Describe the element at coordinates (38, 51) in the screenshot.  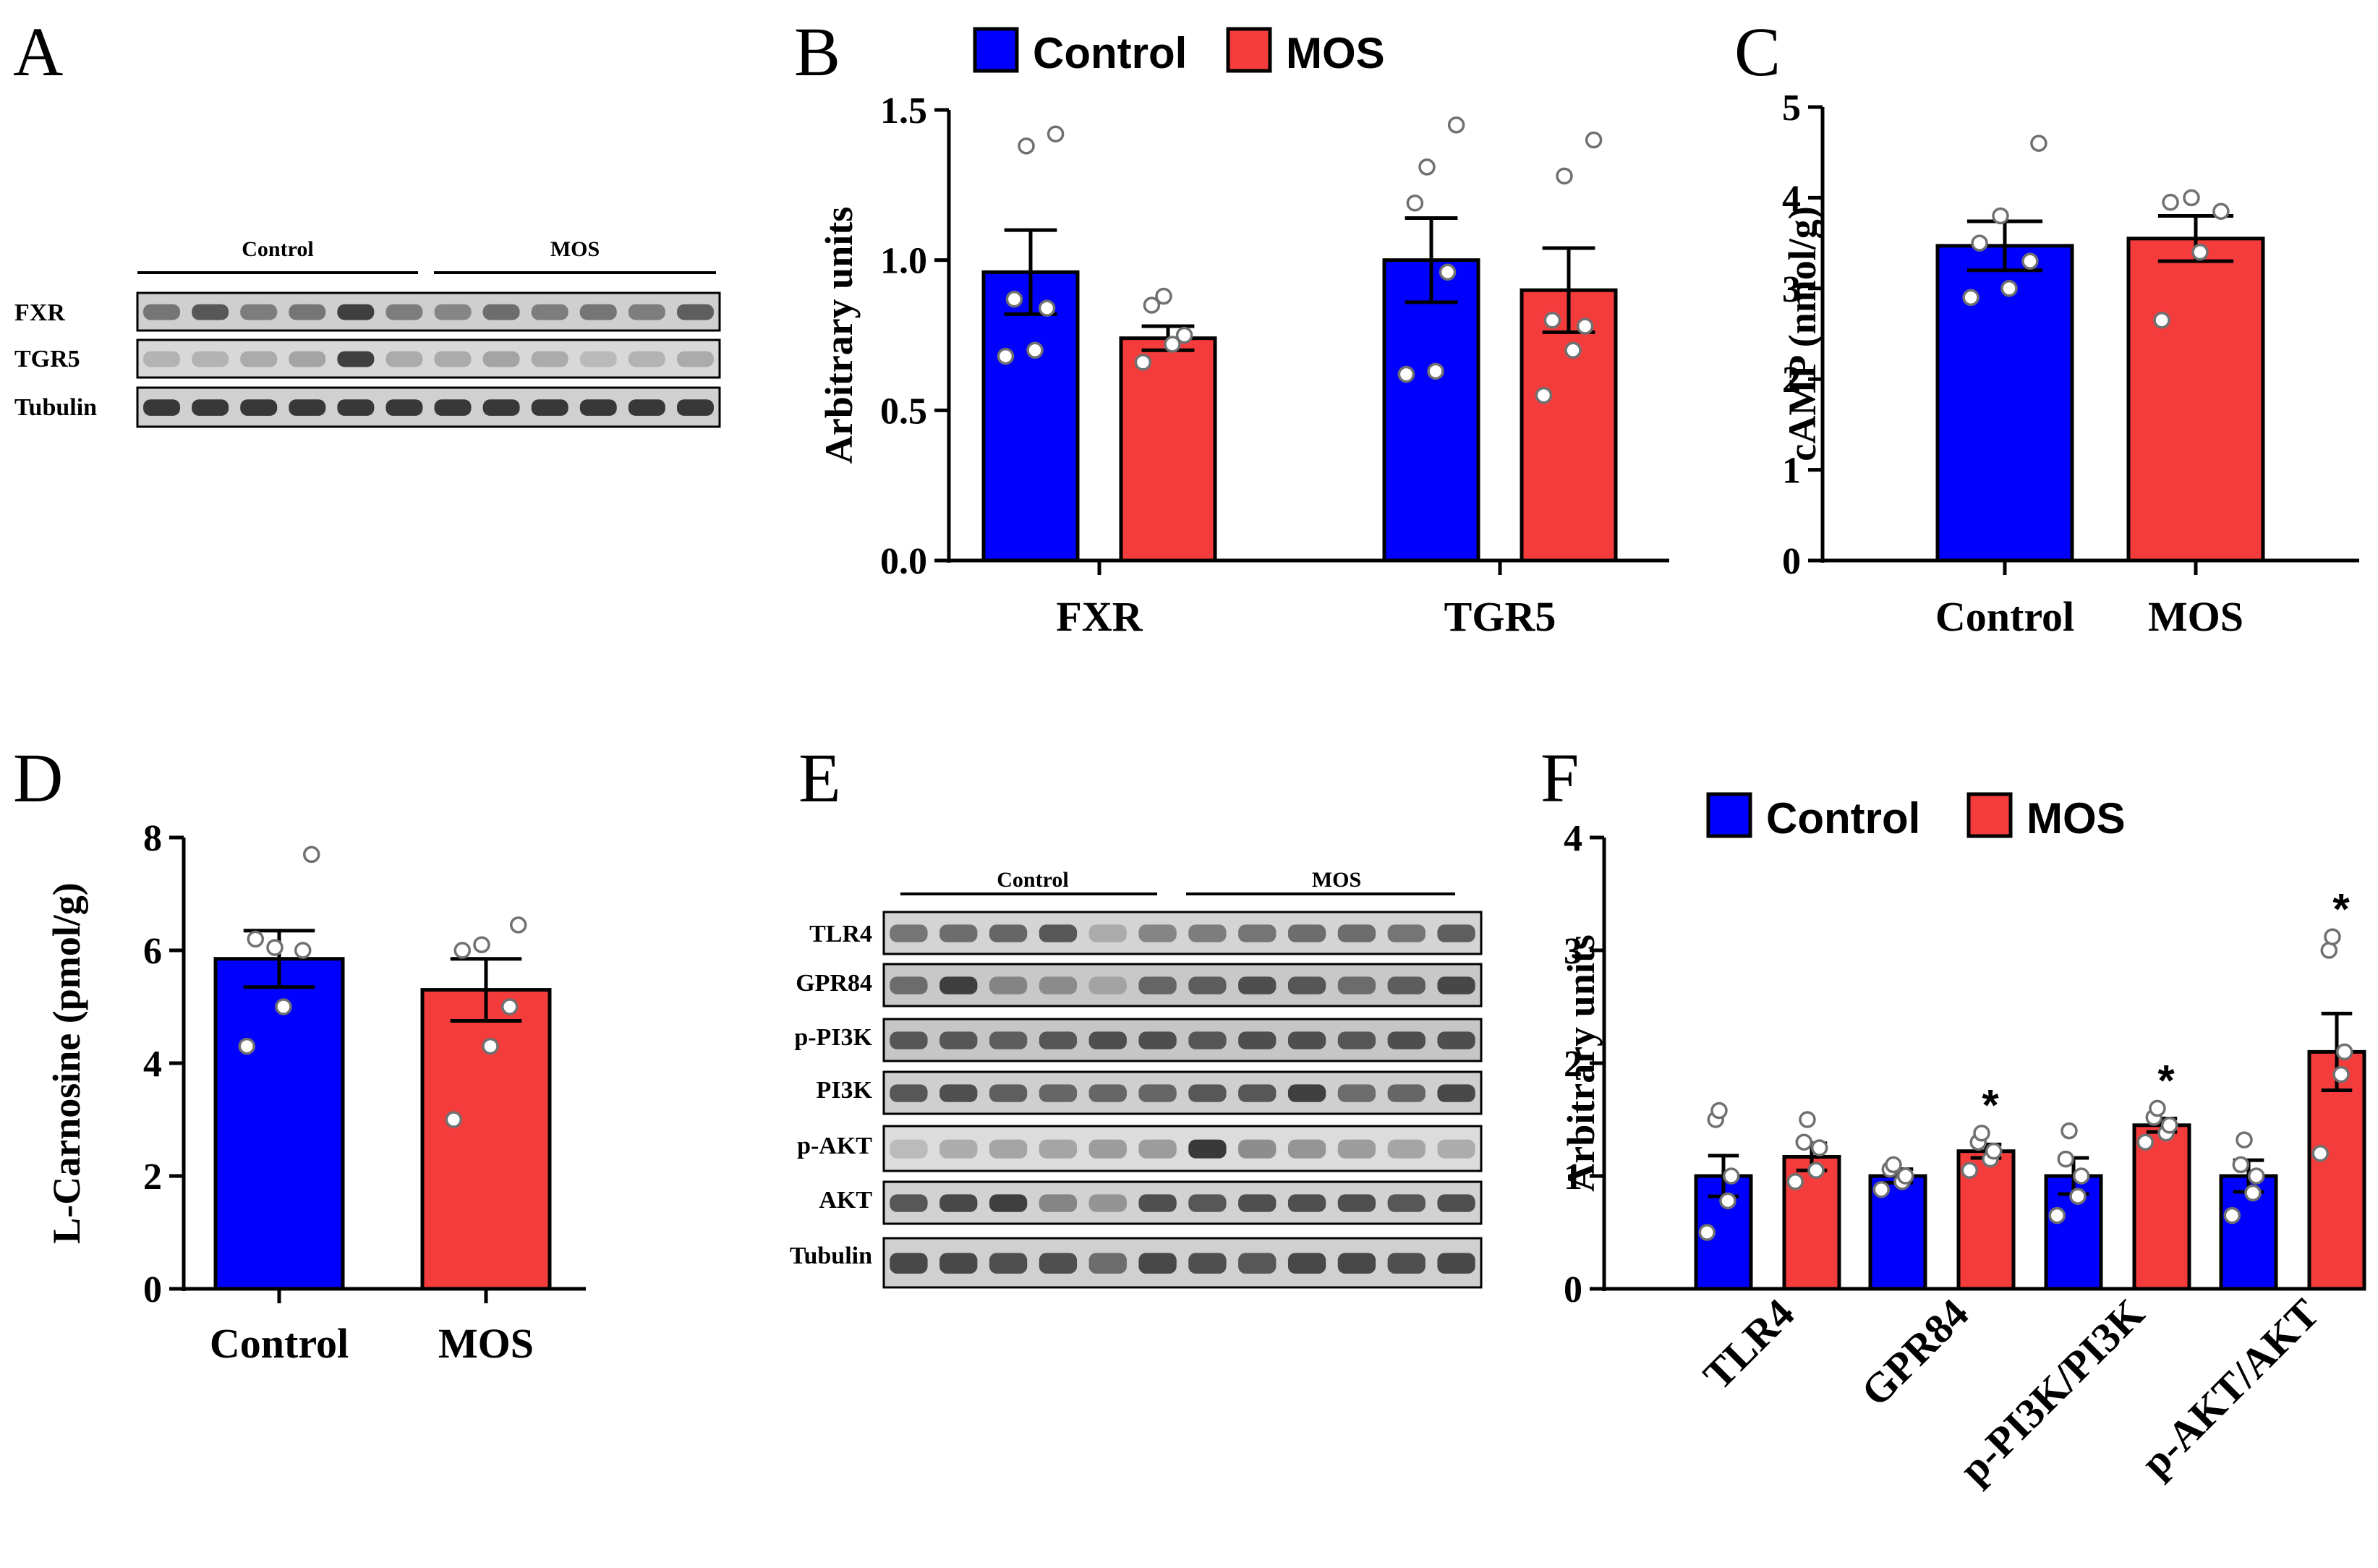
I see `panel-a-letter: A` at that location.